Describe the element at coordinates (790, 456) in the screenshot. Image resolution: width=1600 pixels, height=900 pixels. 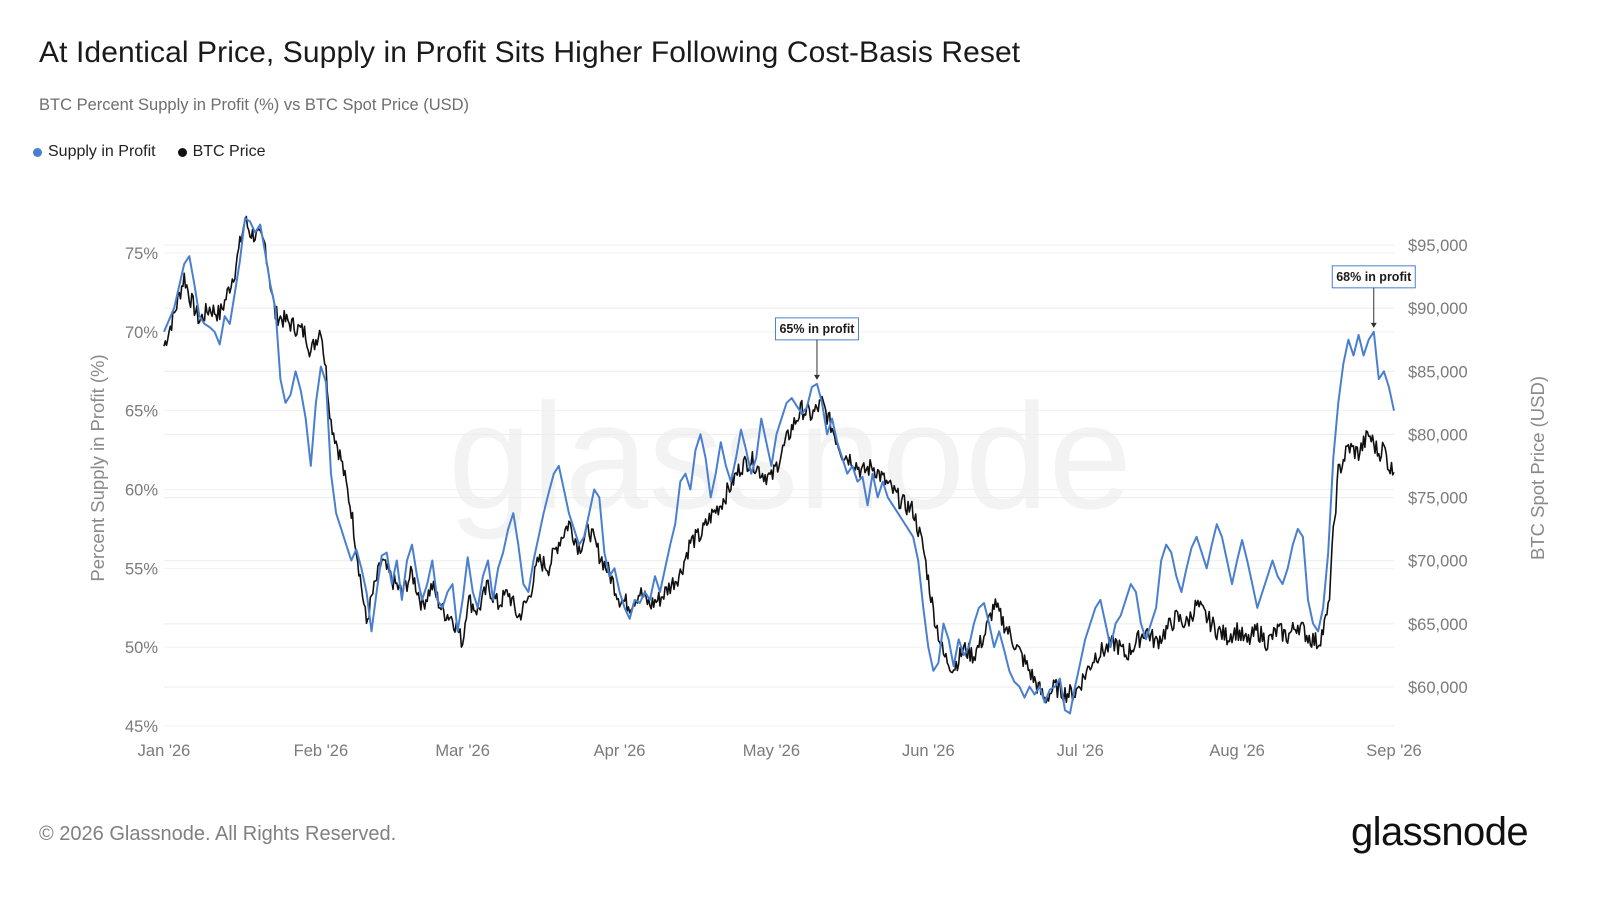
I see `watermark: glassnode` at that location.